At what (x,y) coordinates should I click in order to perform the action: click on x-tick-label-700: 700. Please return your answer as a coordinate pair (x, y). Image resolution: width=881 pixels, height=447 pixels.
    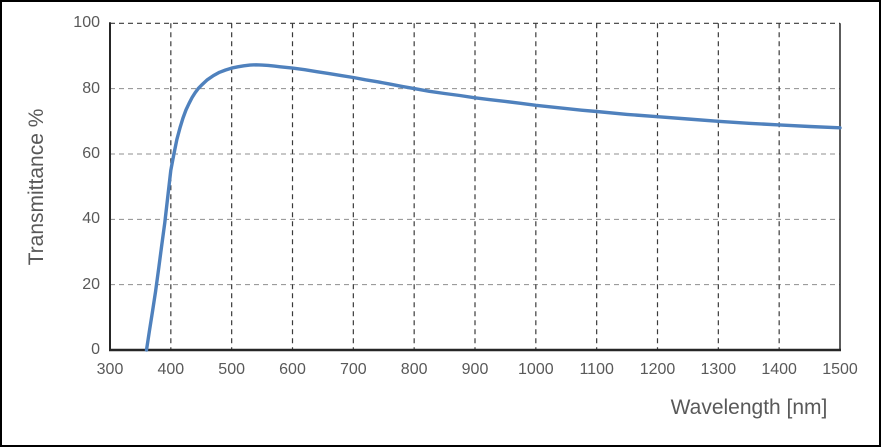
    Looking at the image, I should click on (353, 369).